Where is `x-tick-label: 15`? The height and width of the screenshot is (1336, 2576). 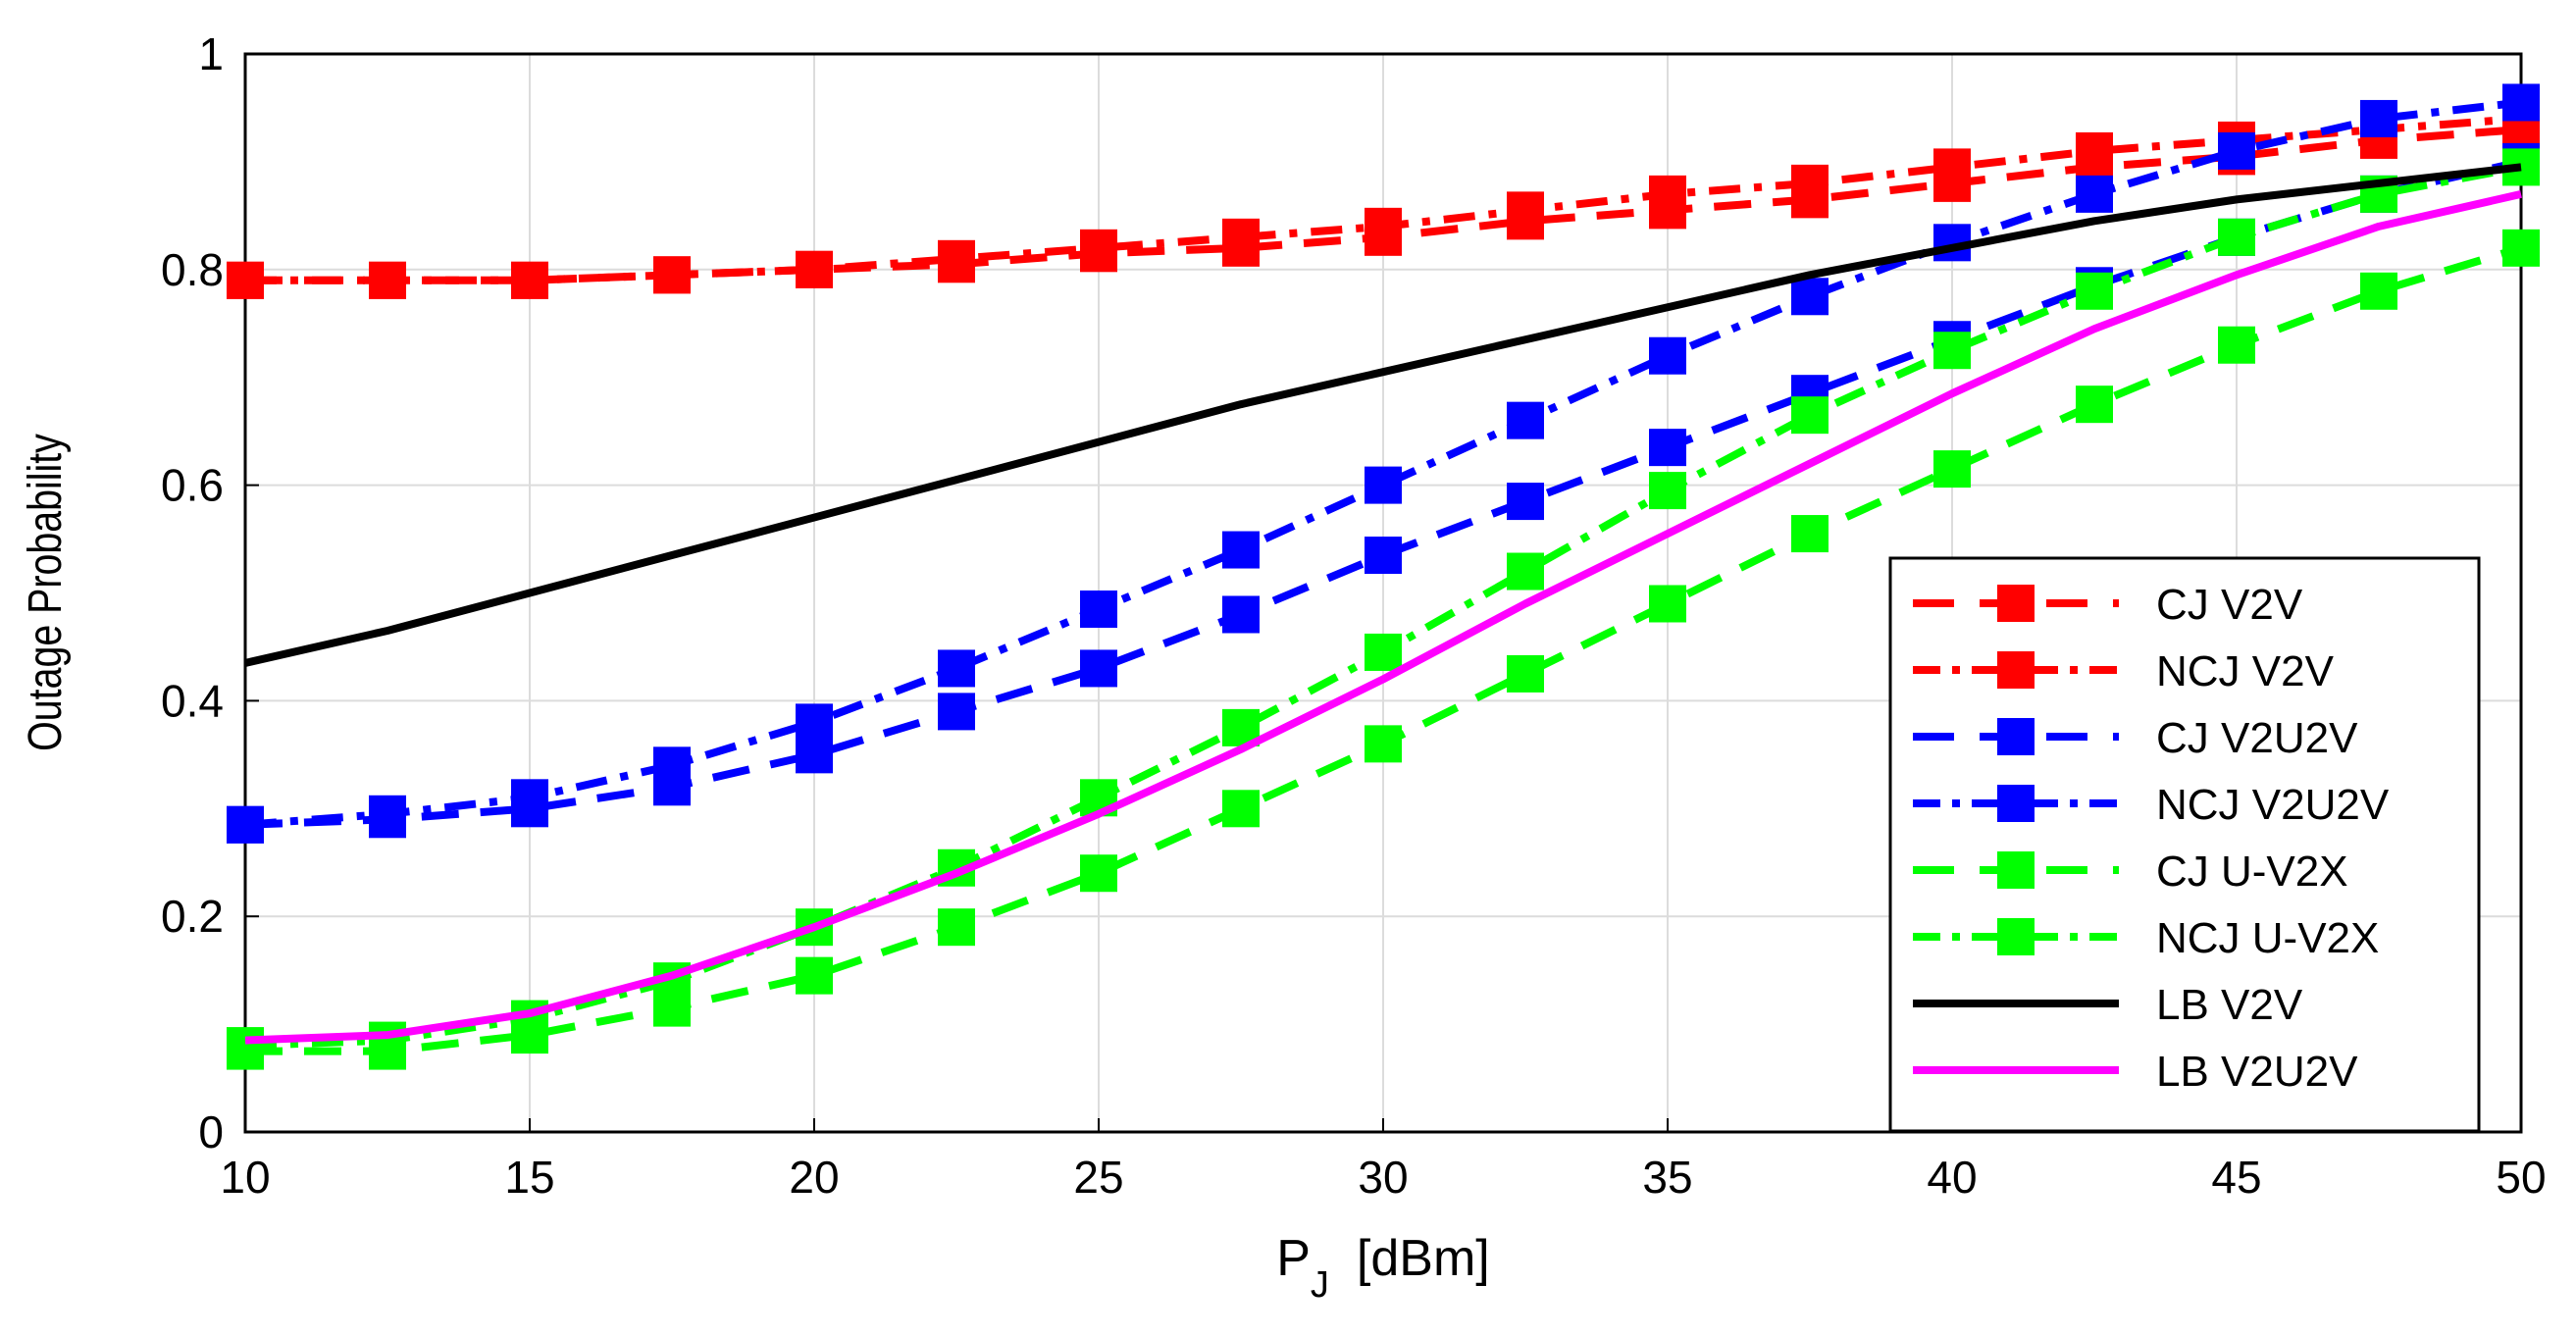
x-tick-label: 15 is located at coordinates (529, 1177).